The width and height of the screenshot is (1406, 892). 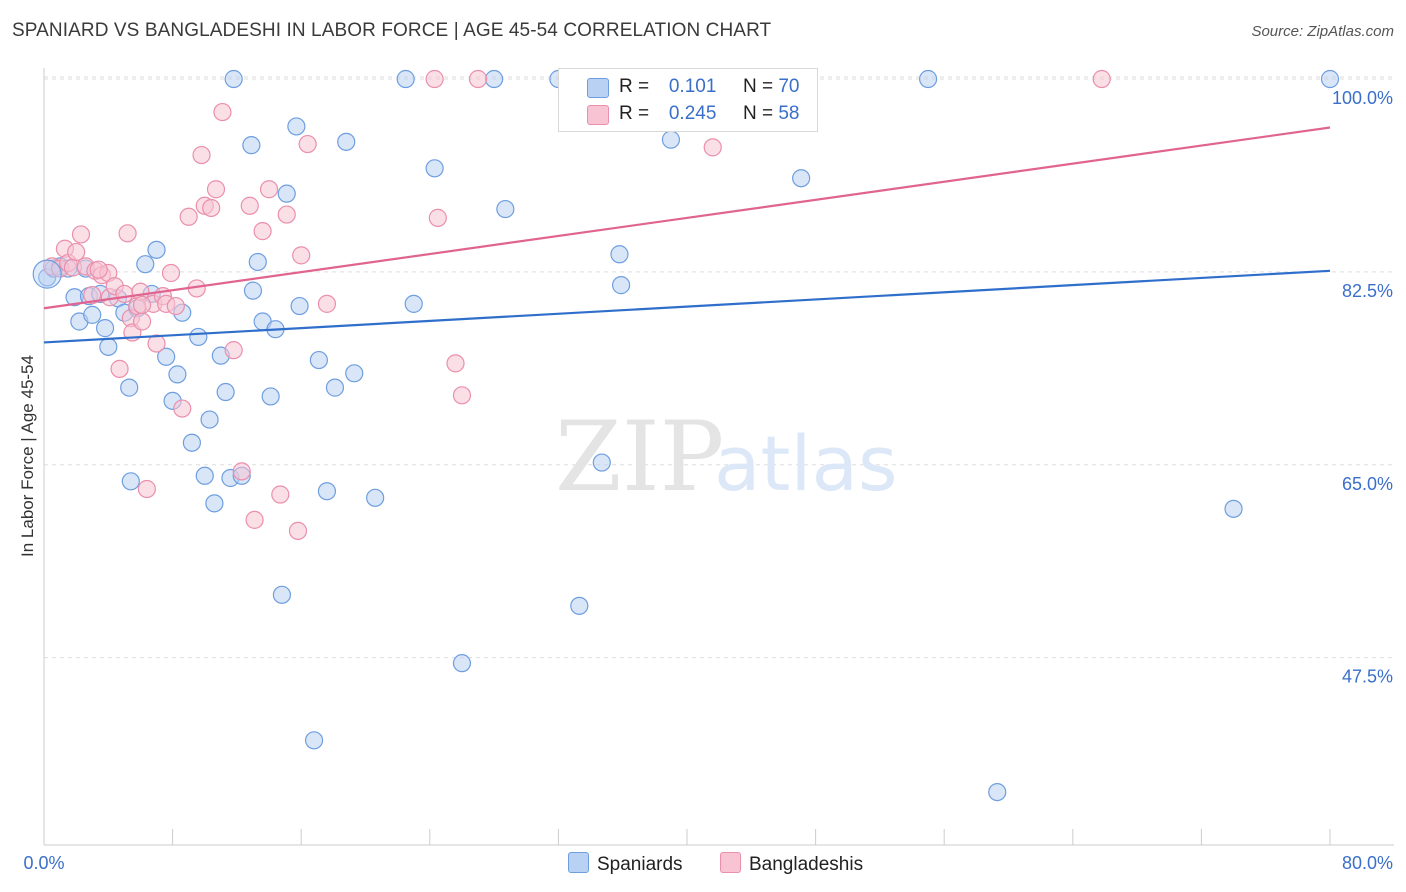 I want to click on source-credit: Source: ZipAtlas.com, so click(x=1322, y=31).